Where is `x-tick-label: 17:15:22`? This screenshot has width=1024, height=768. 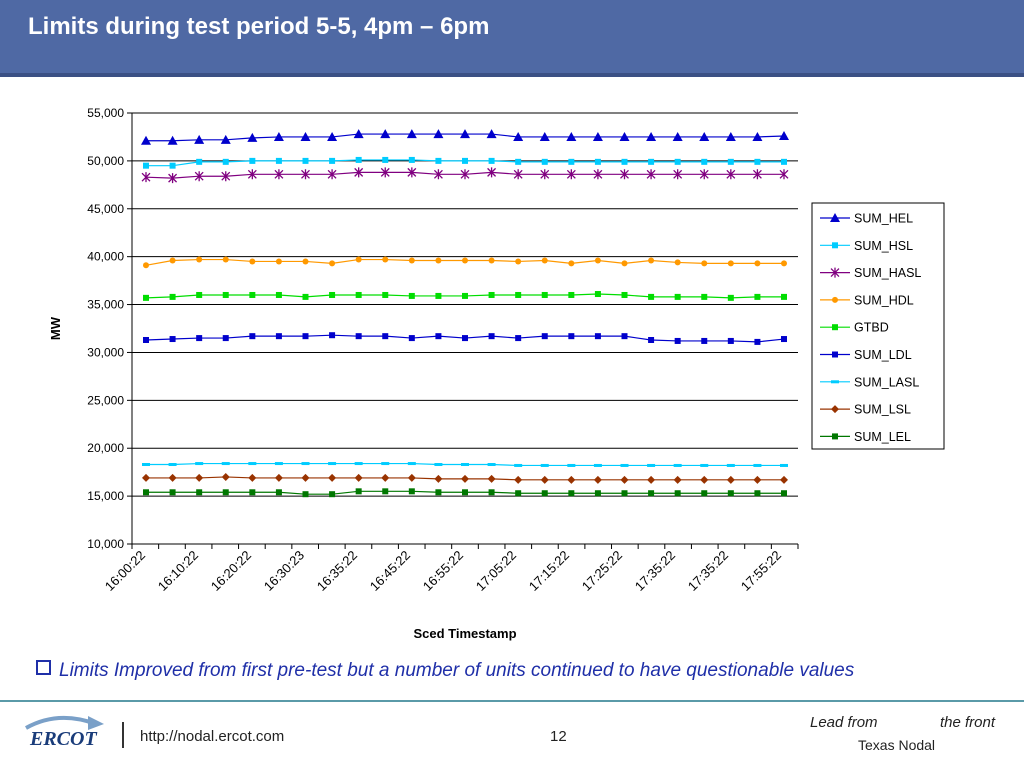
x-tick-label: 17:15:22 is located at coordinates (549, 571).